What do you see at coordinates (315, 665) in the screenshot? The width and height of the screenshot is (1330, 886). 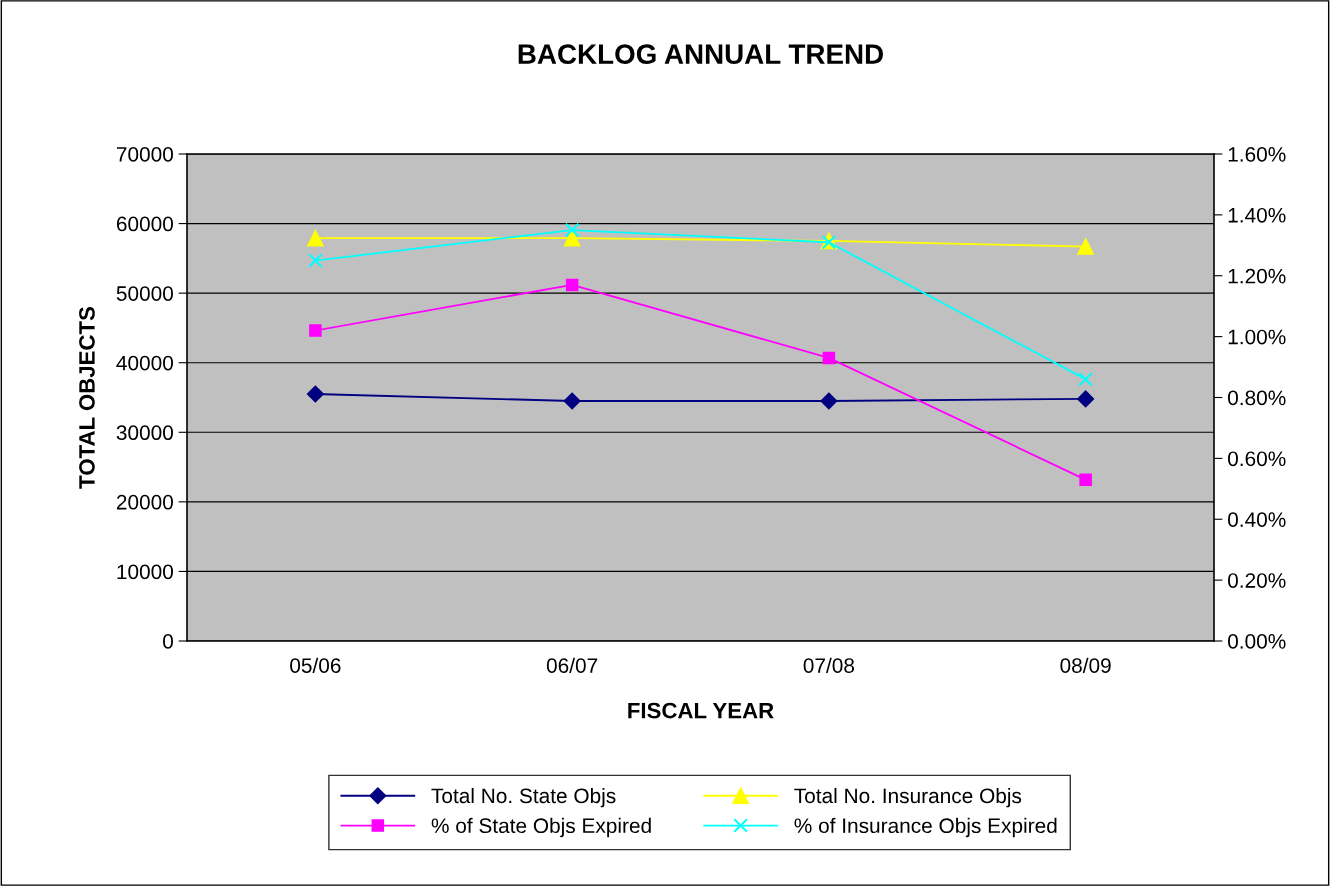 I see `x-tick-label: 05/06` at bounding box center [315, 665].